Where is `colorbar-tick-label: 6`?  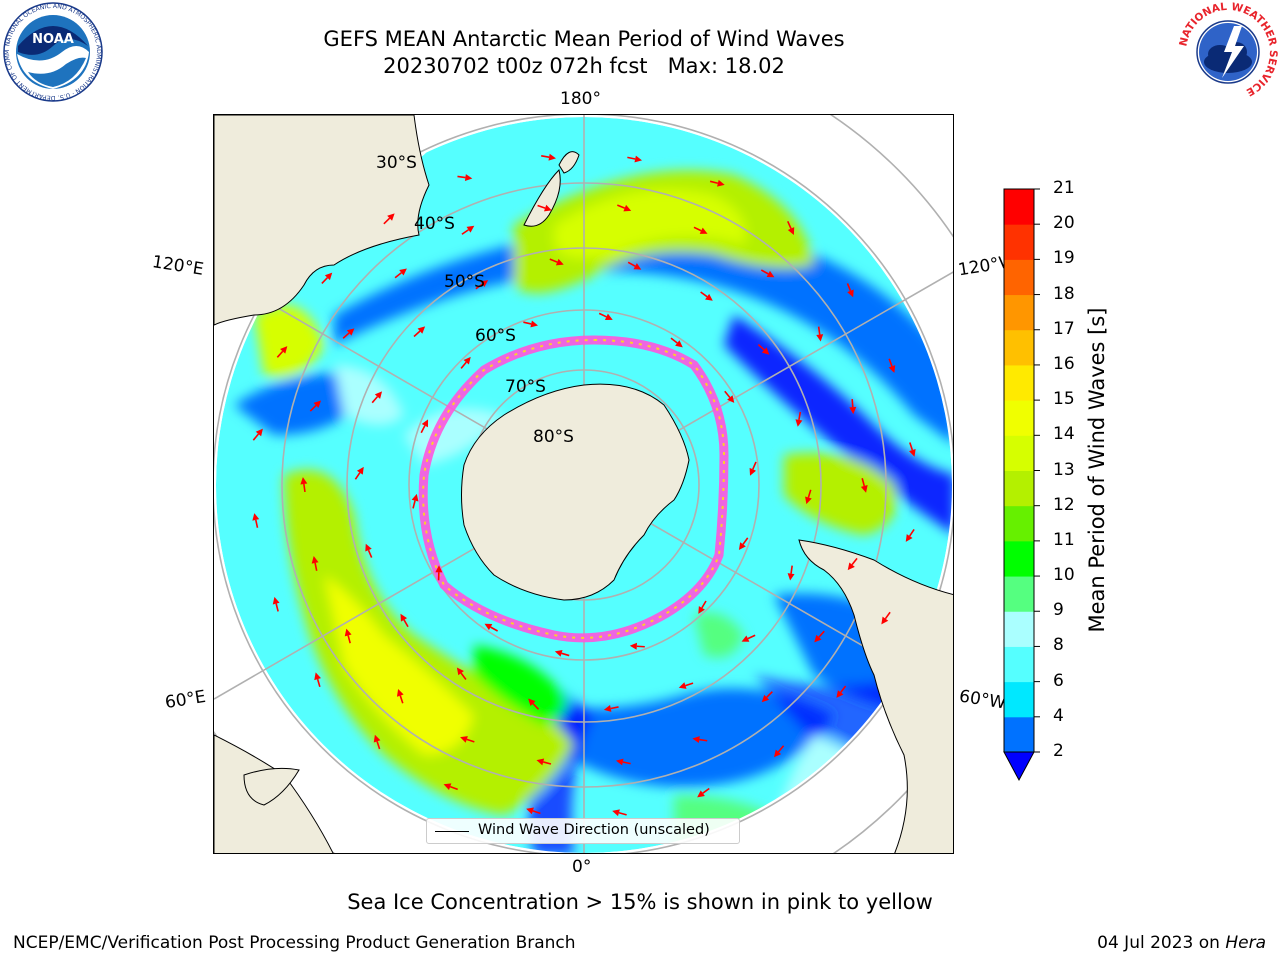
colorbar-tick-label: 6 is located at coordinates (1058, 680).